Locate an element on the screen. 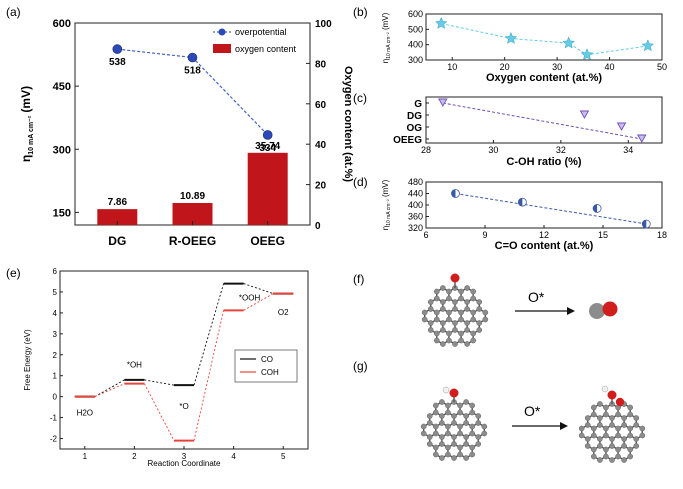 This screenshot has height=489, width=683. panel-e-xlabel: Reaction Coordinate is located at coordinates (184, 463).